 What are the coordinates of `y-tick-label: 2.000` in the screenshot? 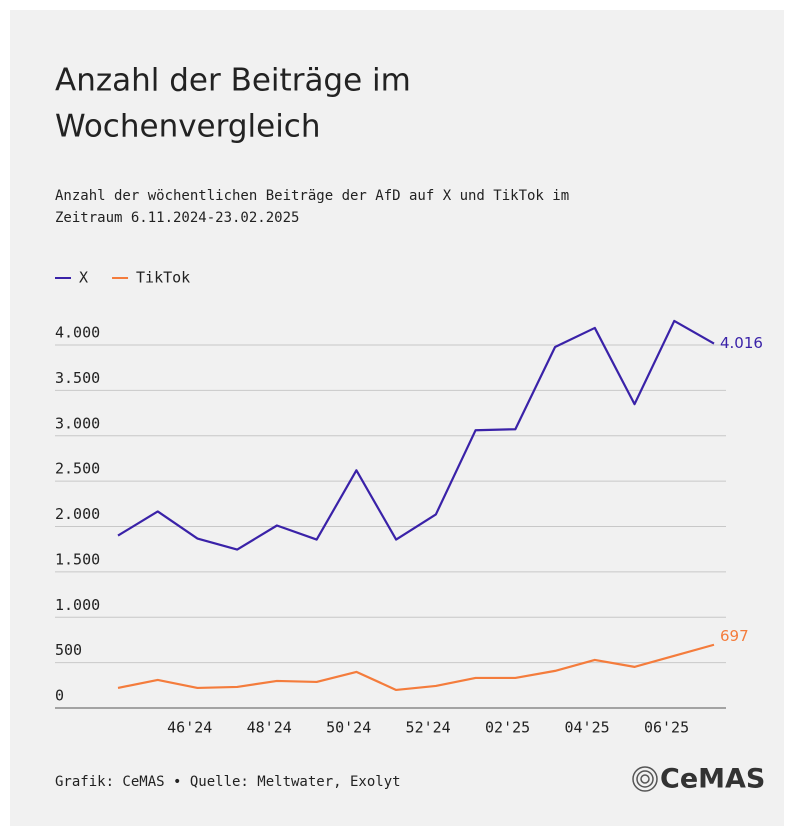 It's located at (77, 514).